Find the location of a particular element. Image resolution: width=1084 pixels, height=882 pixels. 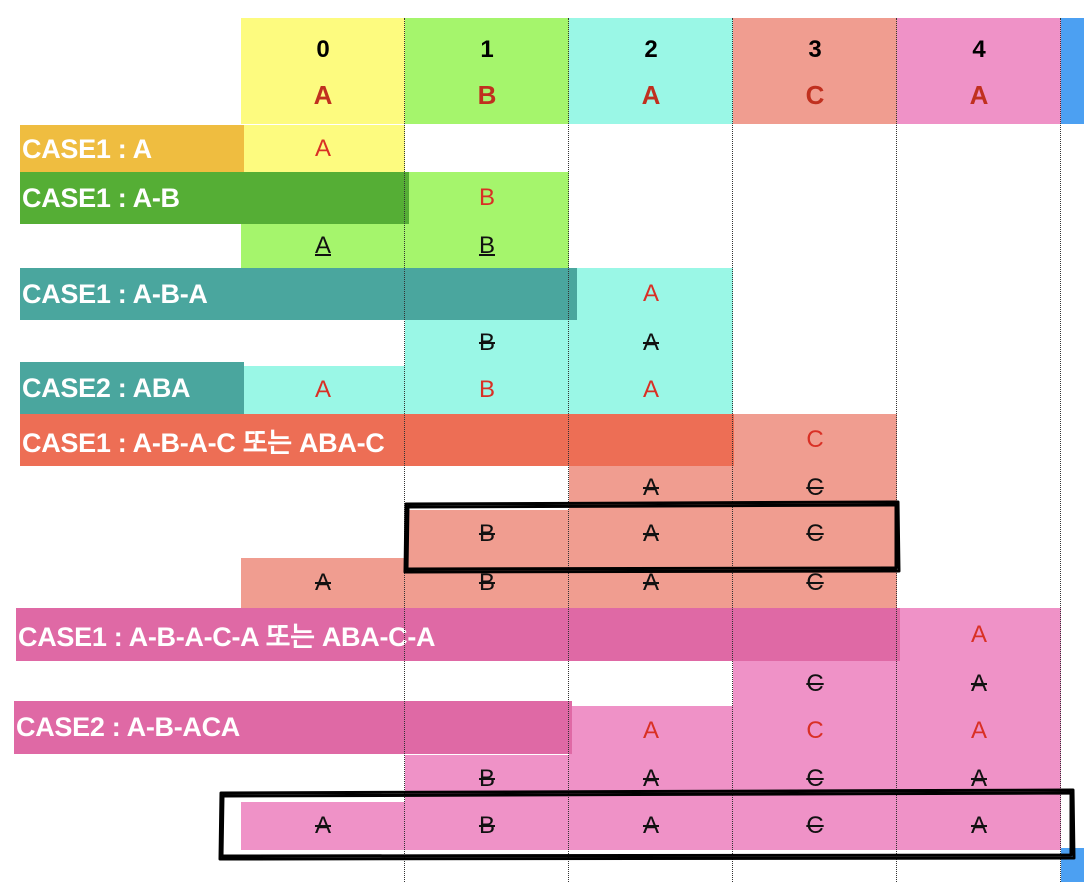

header-index-0: 0 is located at coordinates (323, 49).